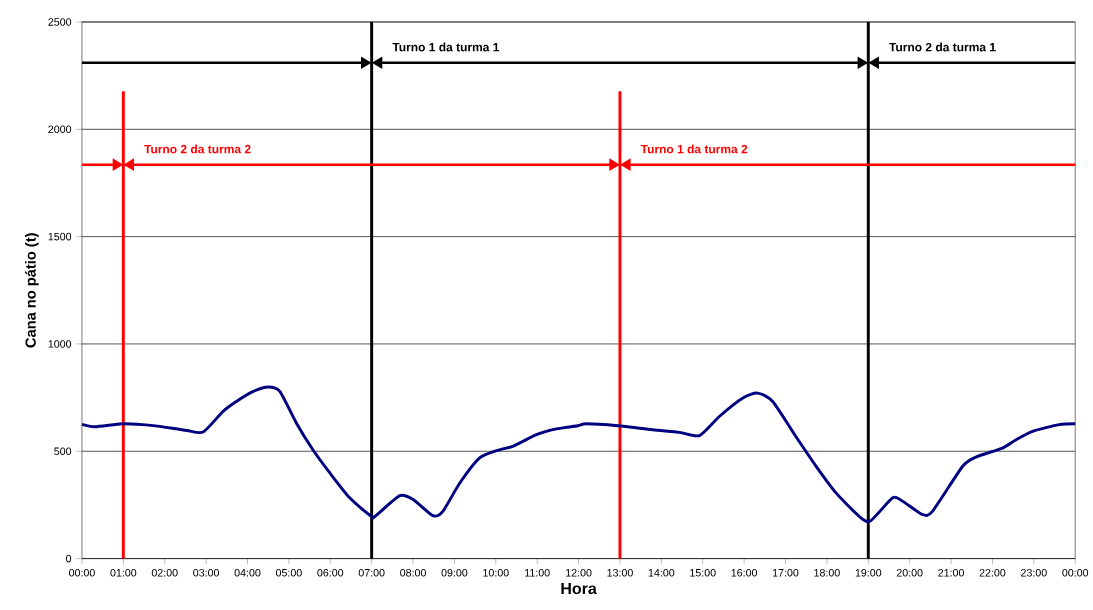  What do you see at coordinates (60, 129) in the screenshot?
I see `y-tick-label: 2000` at bounding box center [60, 129].